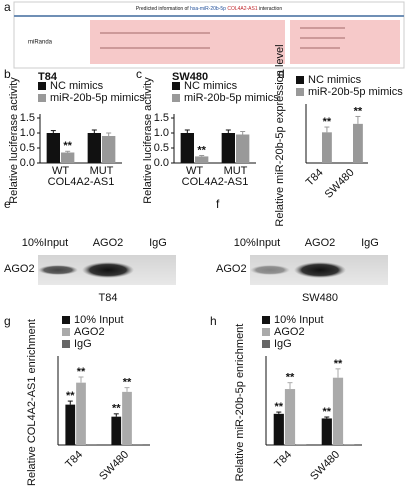 The image size is (412, 500). Describe the element at coordinates (280, 135) in the screenshot. I see `y-axis-label: Relative miR-20b-5p expression level` at that location.